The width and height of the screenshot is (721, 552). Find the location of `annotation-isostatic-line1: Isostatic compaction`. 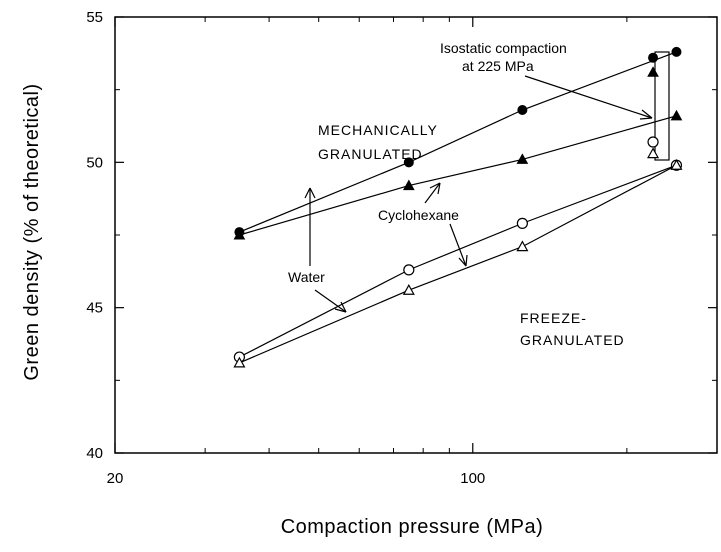

annotation-isostatic-line1: Isostatic compaction is located at coordinates (503, 48).